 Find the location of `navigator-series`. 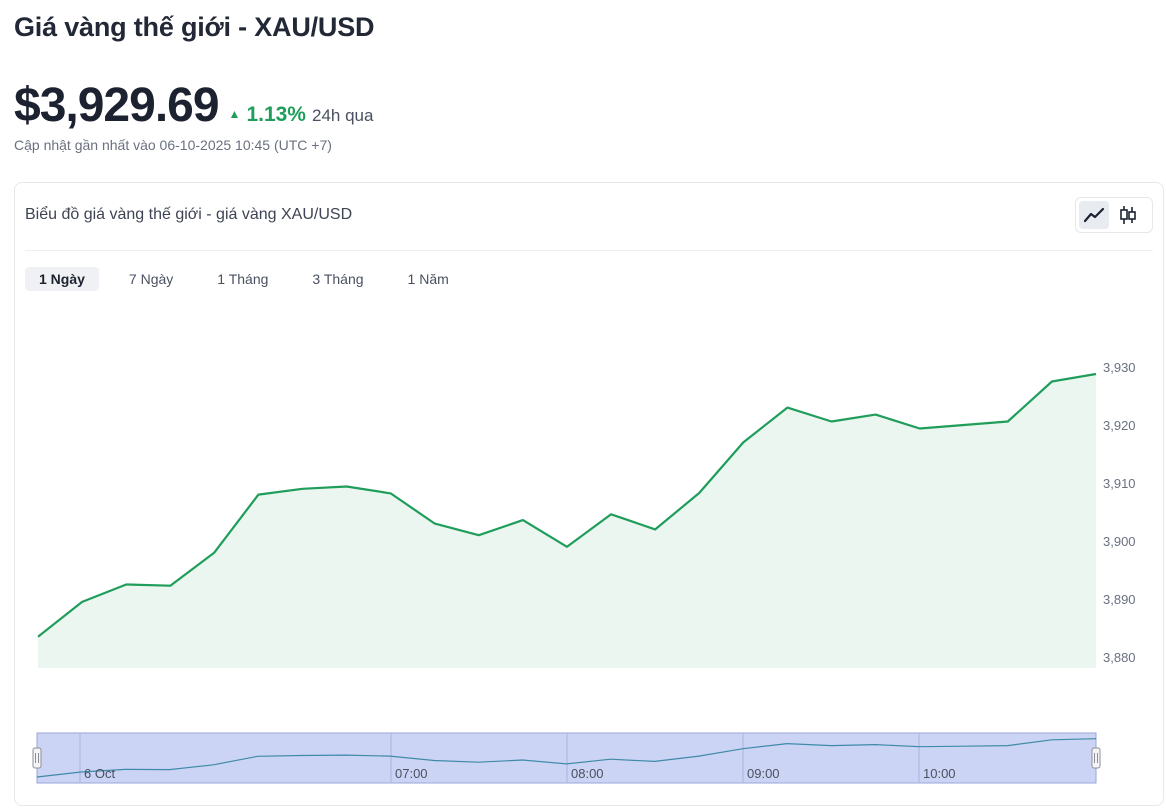

navigator-series is located at coordinates (566, 758).